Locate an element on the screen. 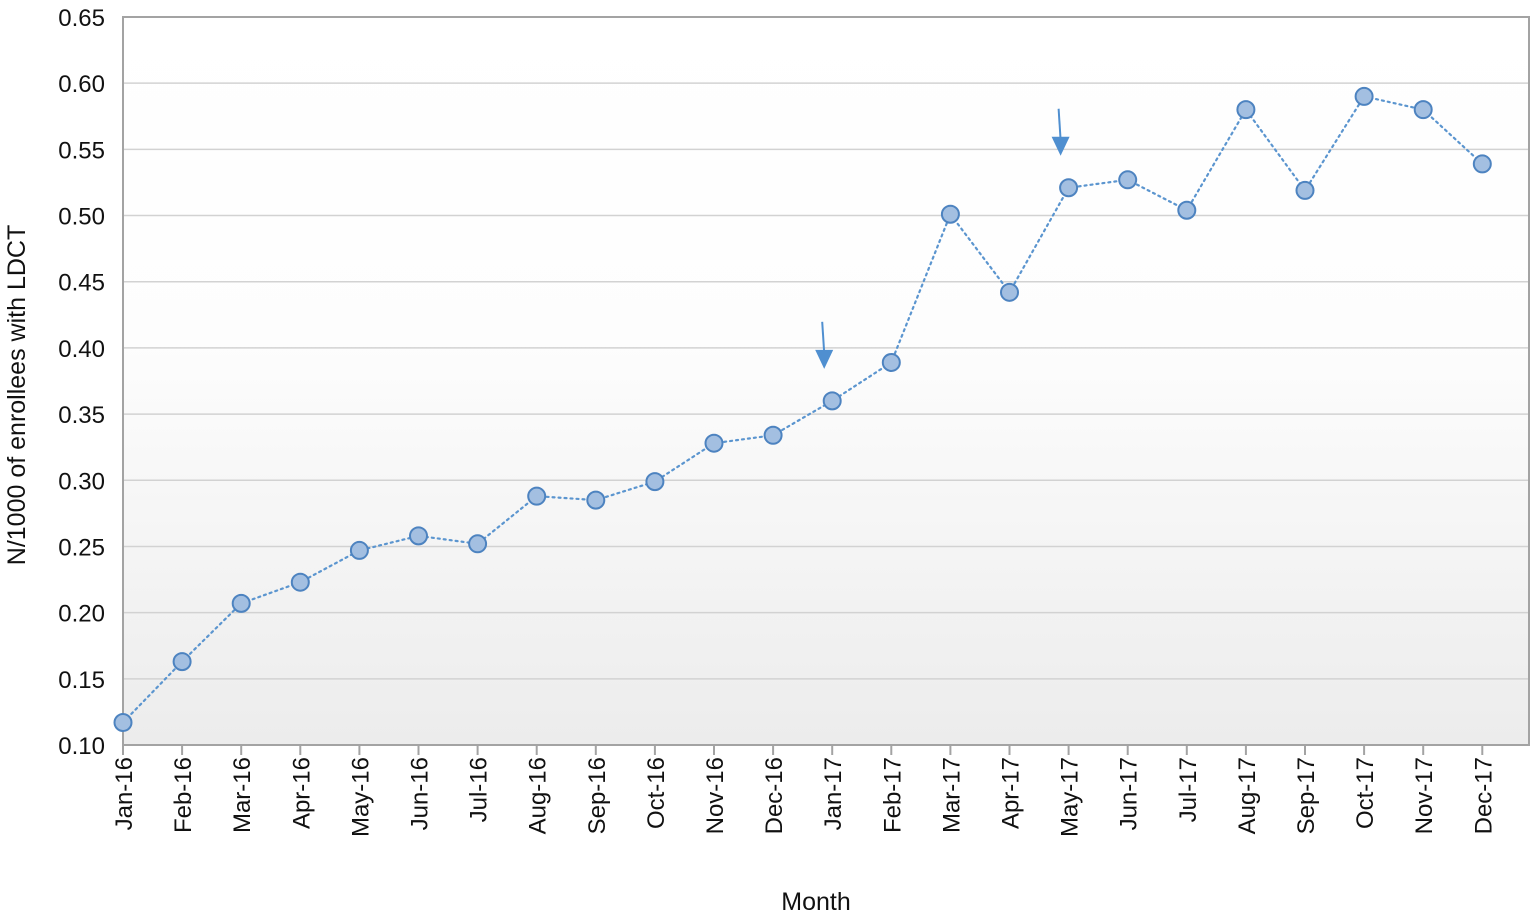  annotations is located at coordinates (942, 238).